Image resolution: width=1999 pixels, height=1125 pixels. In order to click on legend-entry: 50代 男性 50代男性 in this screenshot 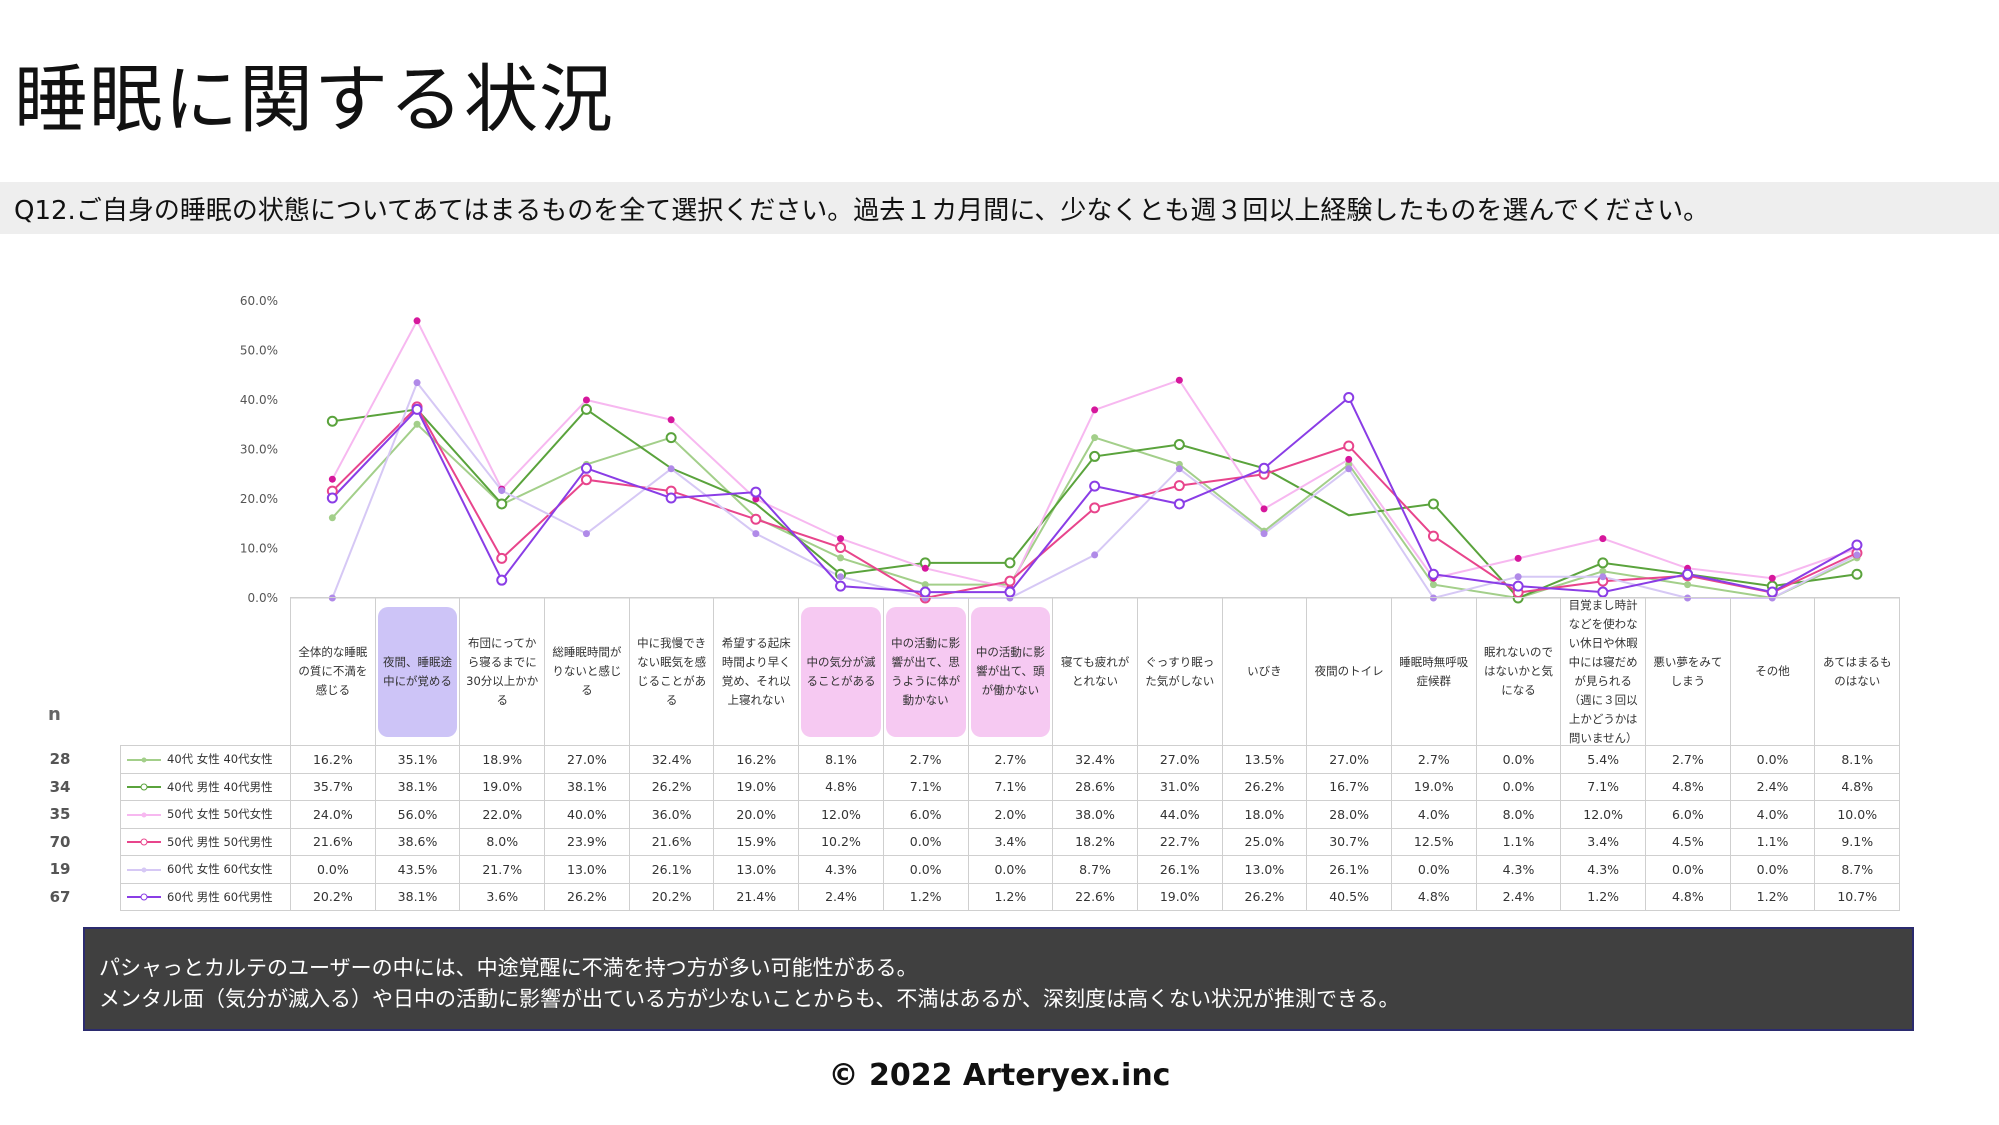, I will do `click(205, 841)`.